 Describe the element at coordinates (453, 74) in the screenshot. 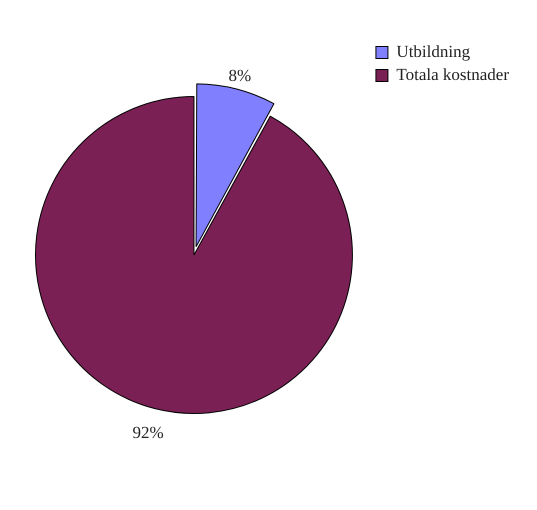

I see `legend-label: Totala kostnader` at that location.